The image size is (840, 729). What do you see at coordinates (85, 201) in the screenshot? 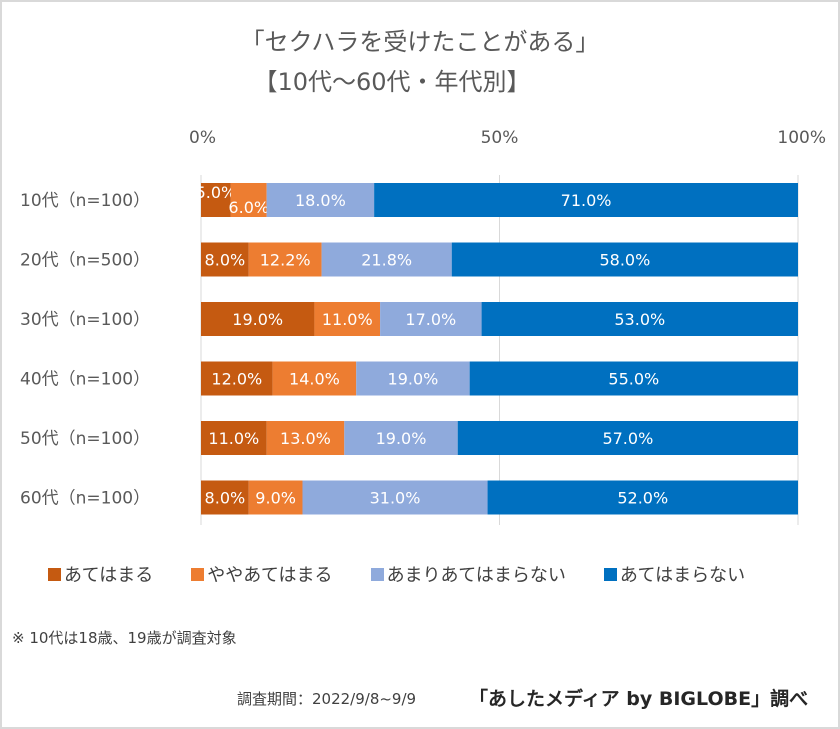
I see `category-label: 10代（n=100）` at bounding box center [85, 201].